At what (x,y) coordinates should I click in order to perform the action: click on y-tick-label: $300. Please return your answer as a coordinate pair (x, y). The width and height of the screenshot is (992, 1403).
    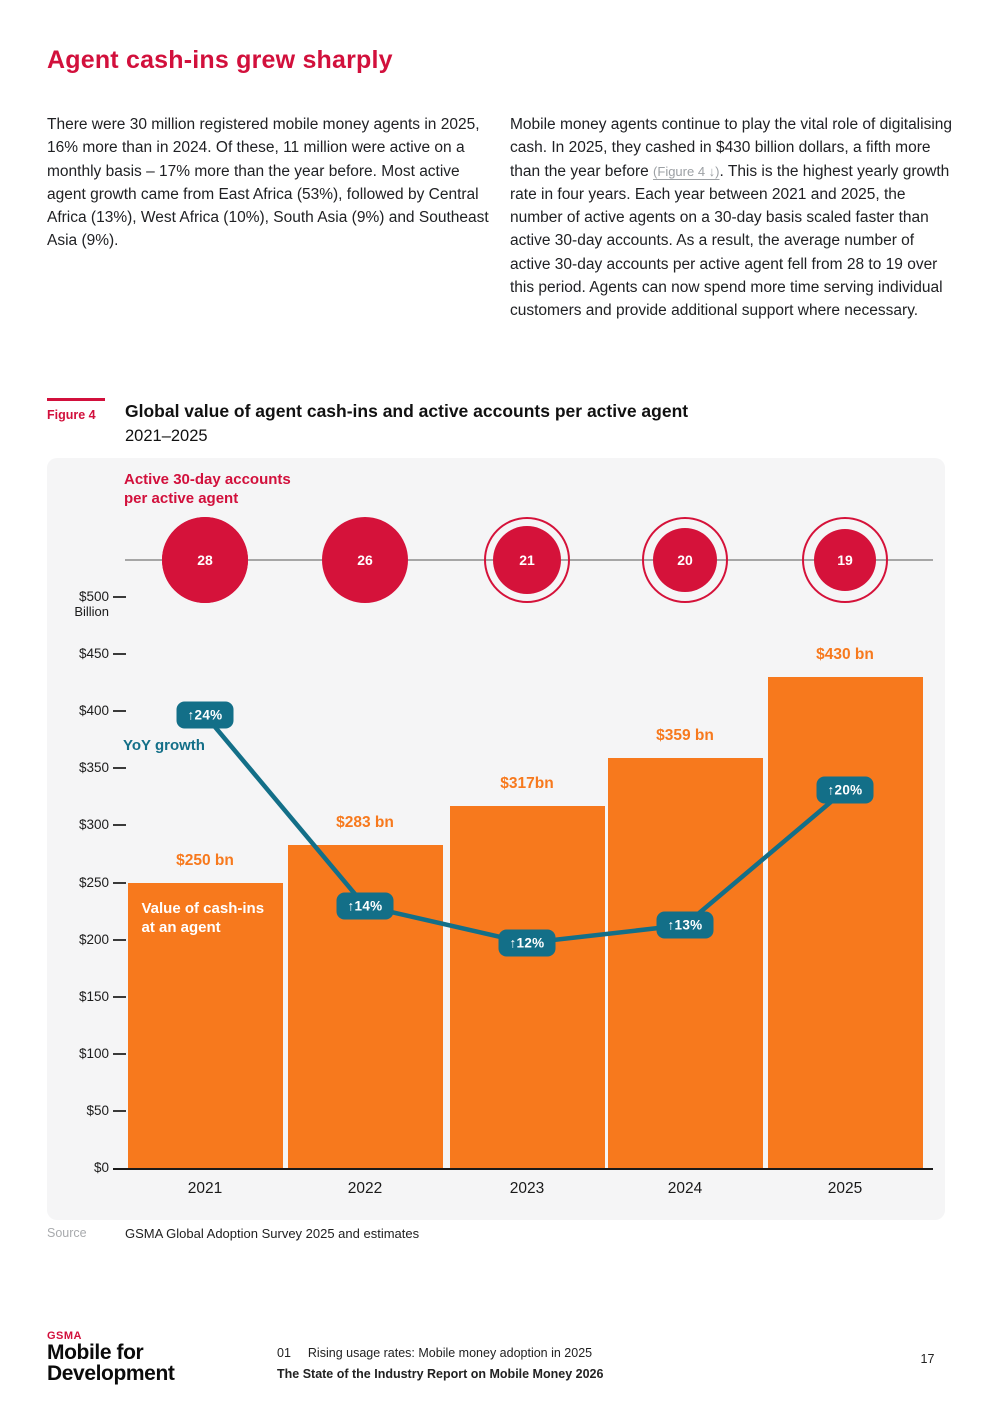
    Looking at the image, I should click on (93, 825).